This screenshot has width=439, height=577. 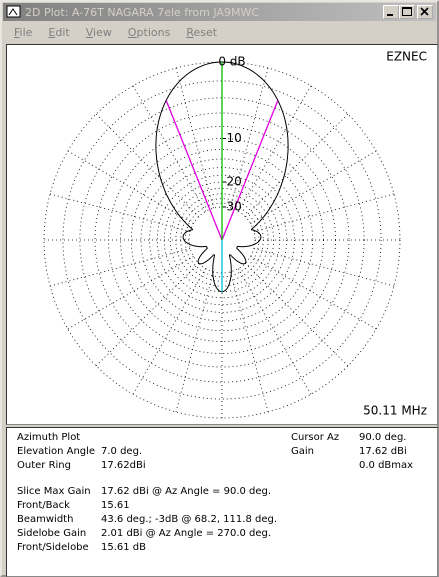 I want to click on info-label: Outer Ring, so click(x=44, y=465).